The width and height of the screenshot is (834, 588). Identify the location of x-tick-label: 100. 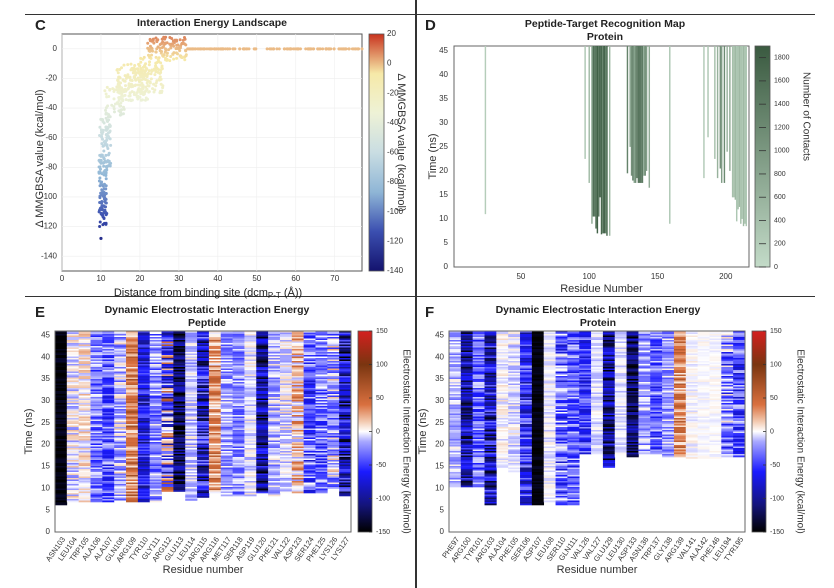
(590, 276).